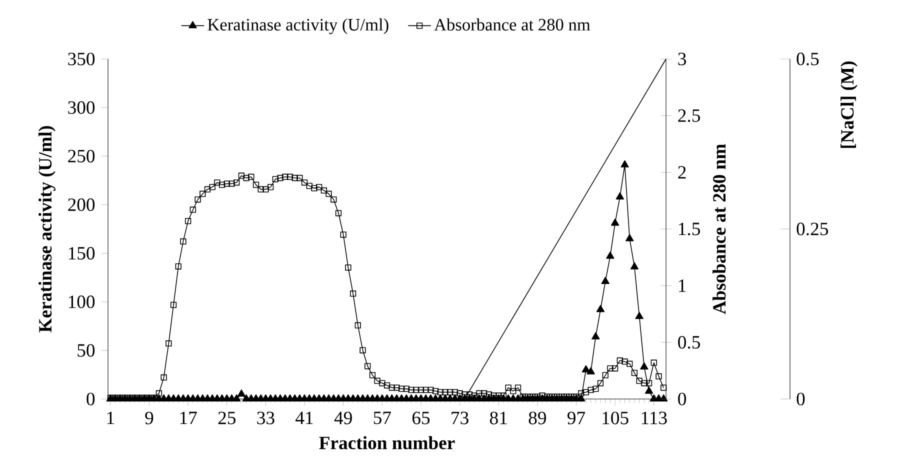 The image size is (905, 472). I want to click on y-tick-label: 200, so click(81, 205).